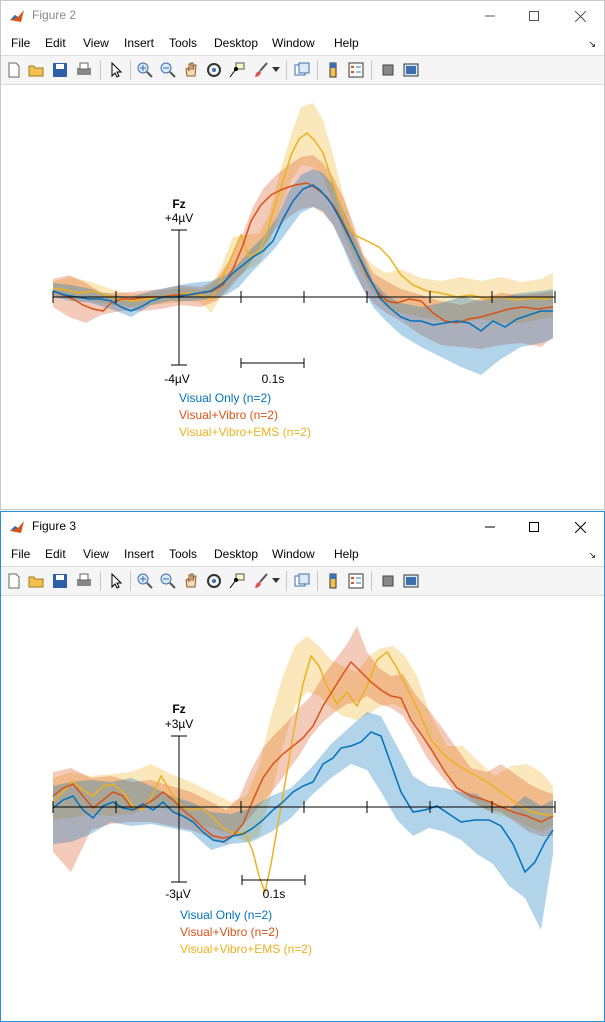 The height and width of the screenshot is (1022, 605). I want to click on title-bar: Figure 2, so click(302, 16).